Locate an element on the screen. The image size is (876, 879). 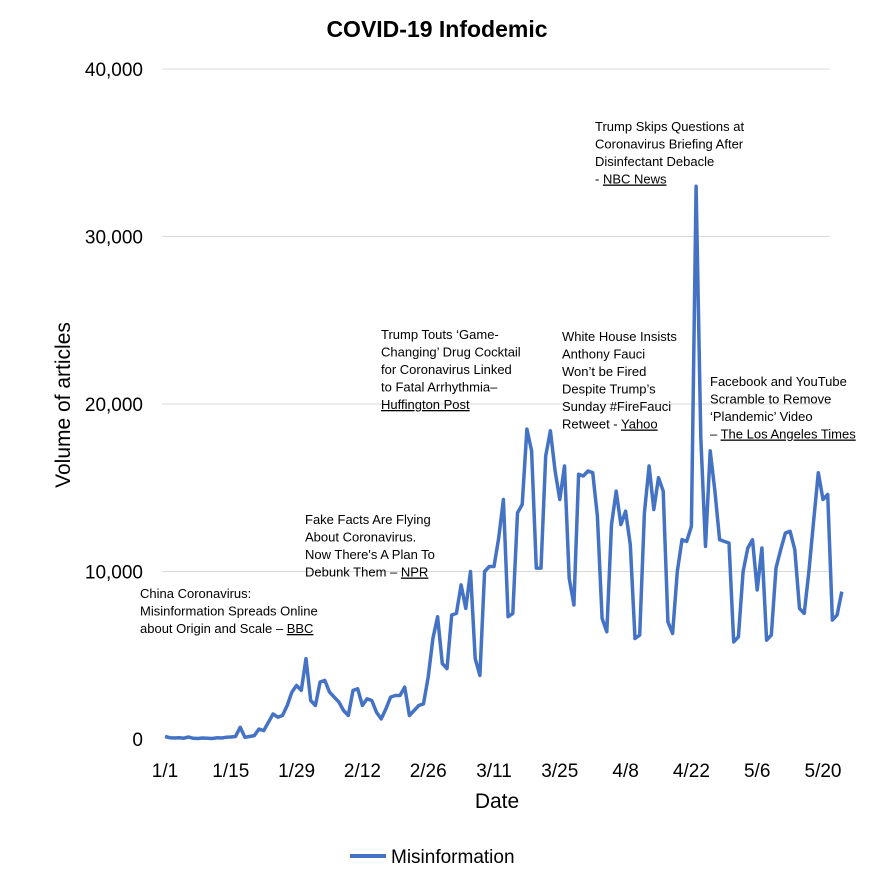
x-tick-label: 3/25 is located at coordinates (559, 771).